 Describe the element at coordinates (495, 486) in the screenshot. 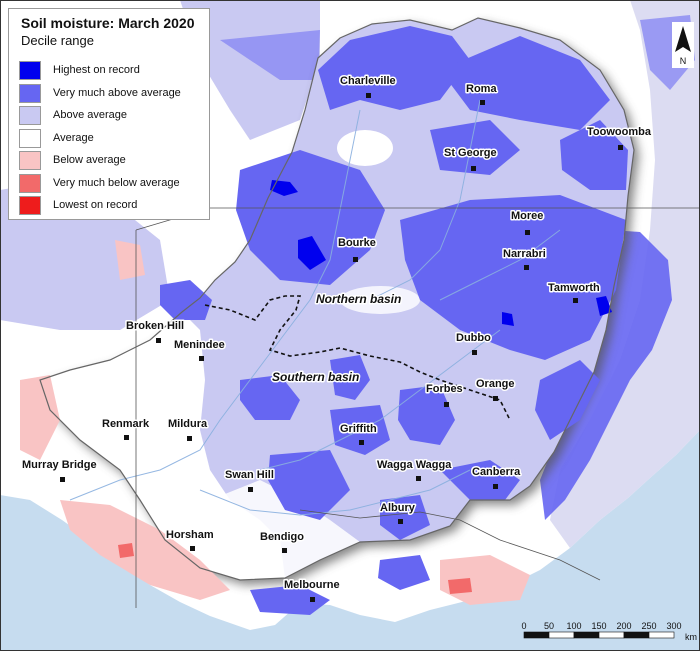

I see `marker-canberra` at that location.